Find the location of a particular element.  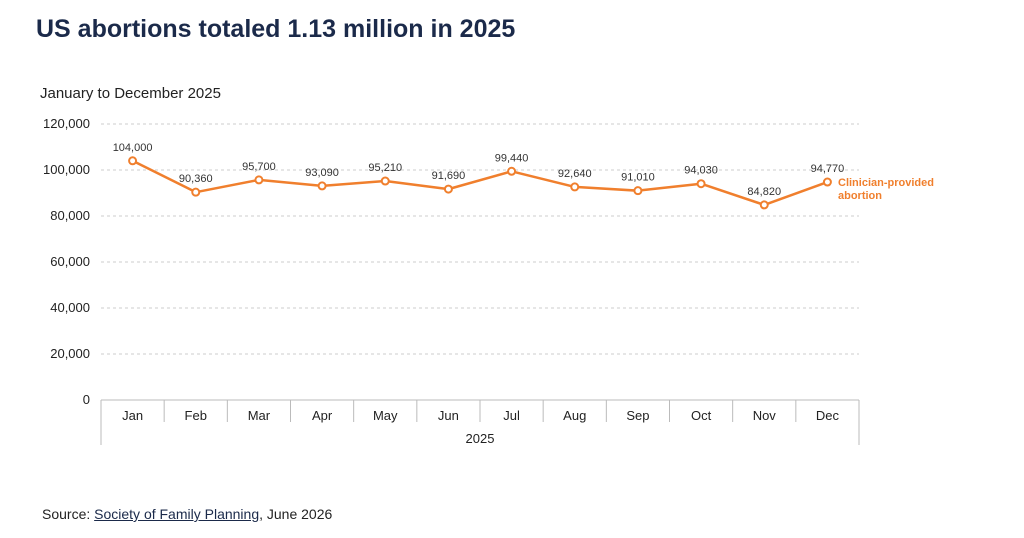

x-tick-label: Jan is located at coordinates (132, 415).